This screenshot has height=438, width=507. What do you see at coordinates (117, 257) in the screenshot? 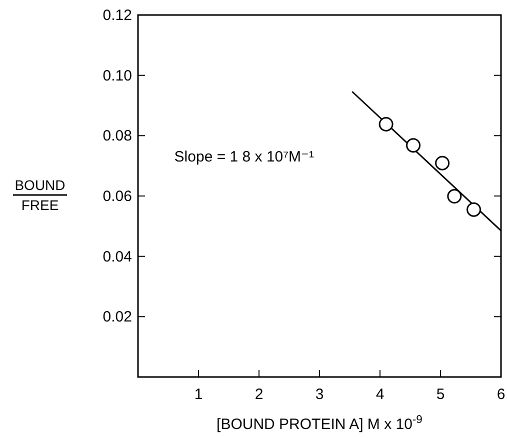
I see `y-tick-label: 0.04` at bounding box center [117, 257].